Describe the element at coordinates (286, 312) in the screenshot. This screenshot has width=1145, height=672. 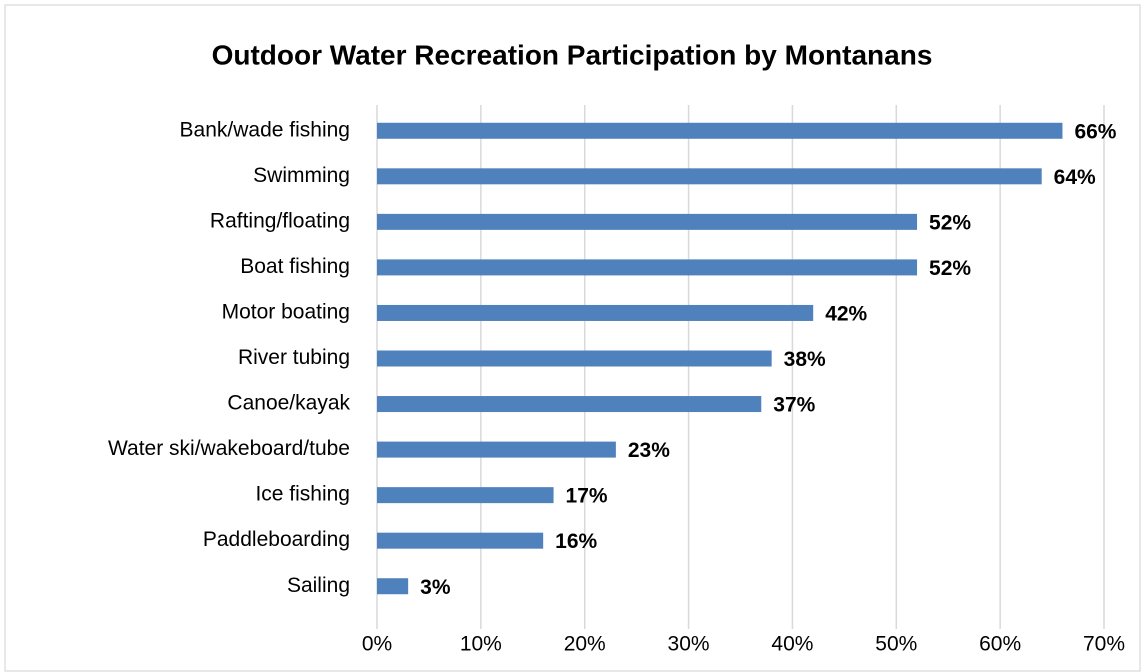
I see `y-tick-label: Motor boating` at that location.